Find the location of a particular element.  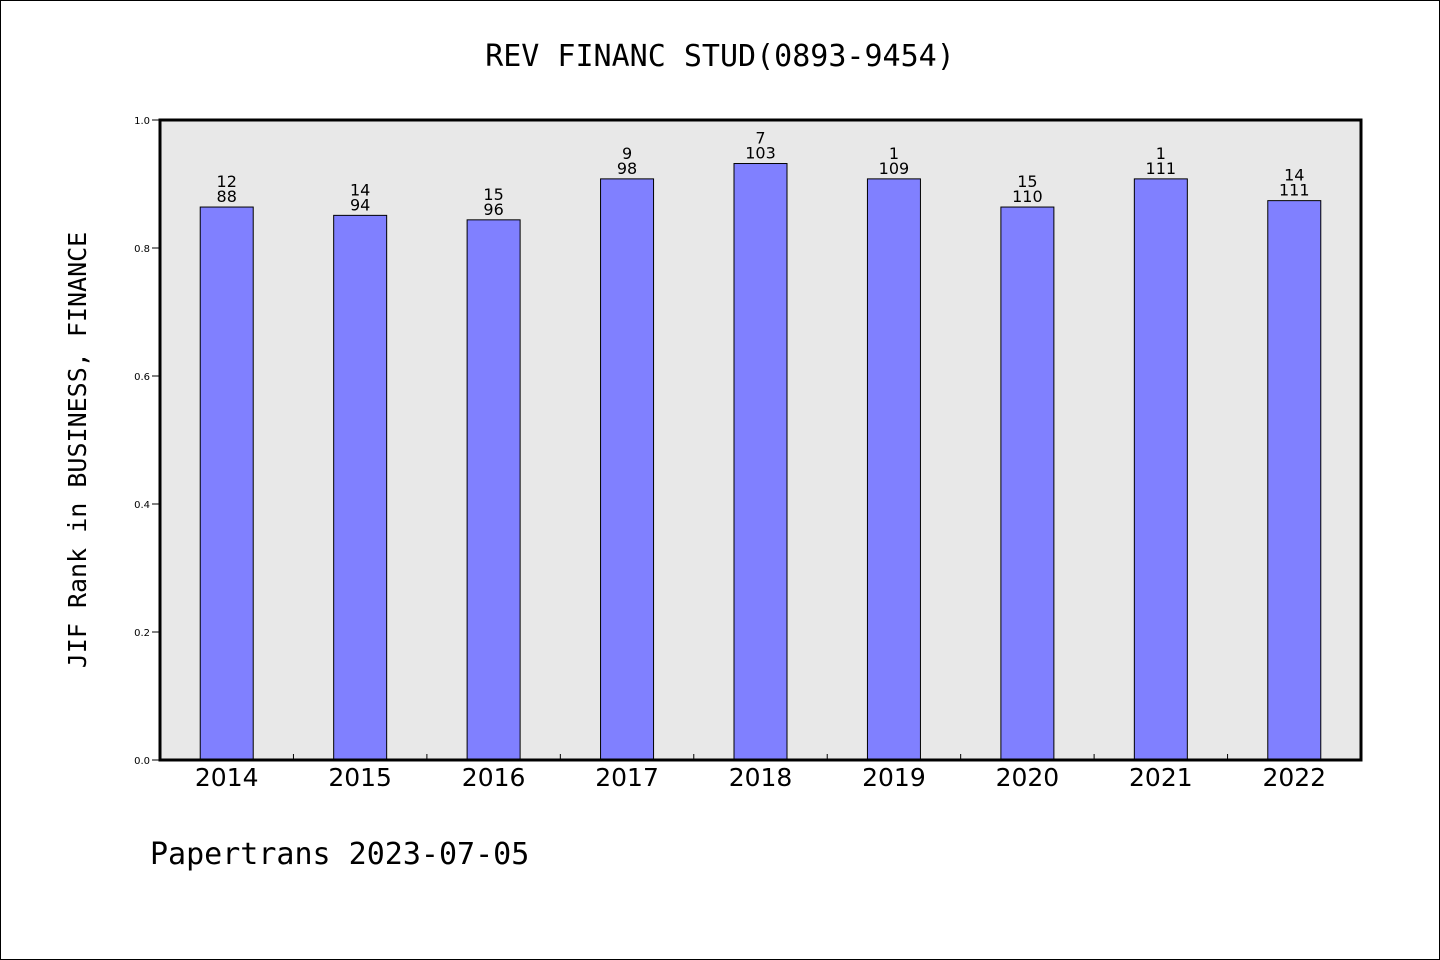

total-label-2020: 110 is located at coordinates (1027, 196).